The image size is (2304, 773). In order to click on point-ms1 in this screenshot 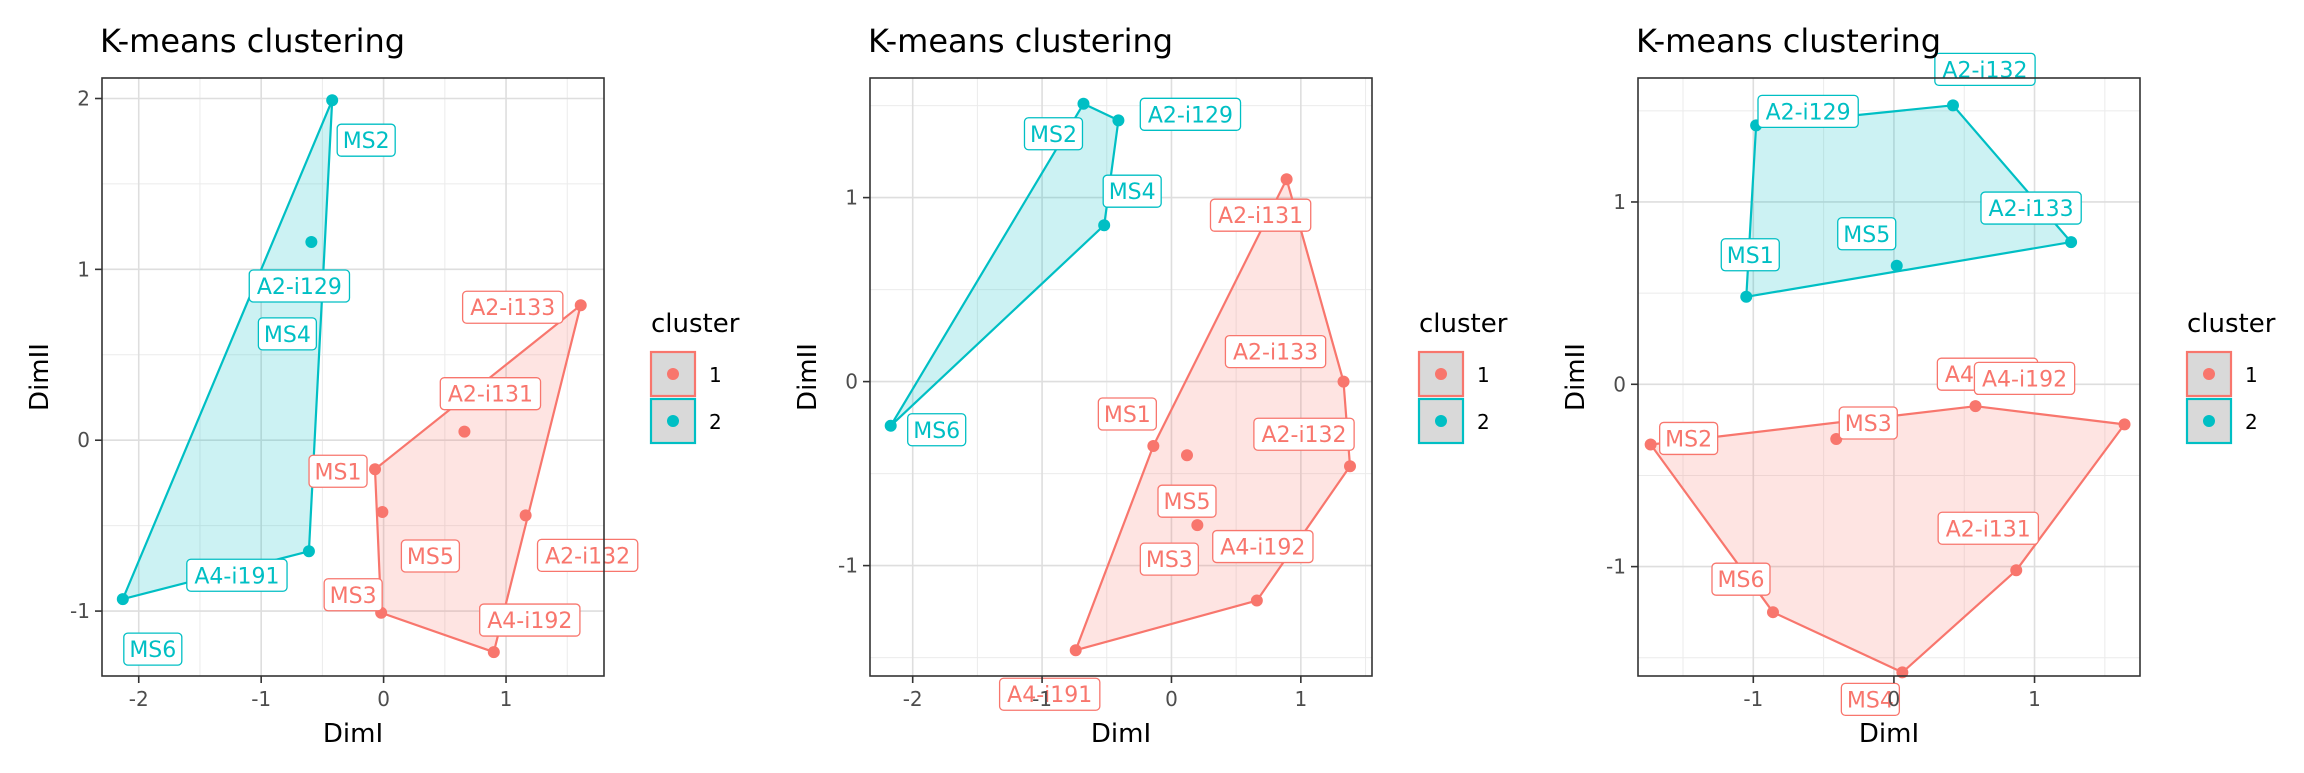, I will do `click(1153, 446)`.